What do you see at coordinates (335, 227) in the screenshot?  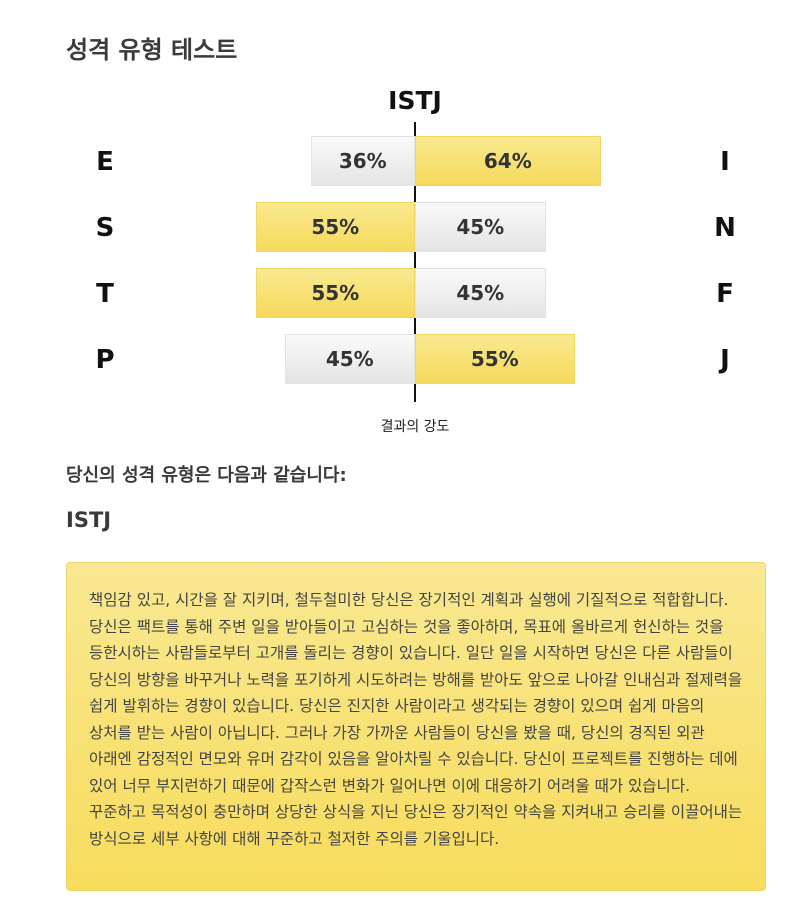 I see `bar-s: 55%` at bounding box center [335, 227].